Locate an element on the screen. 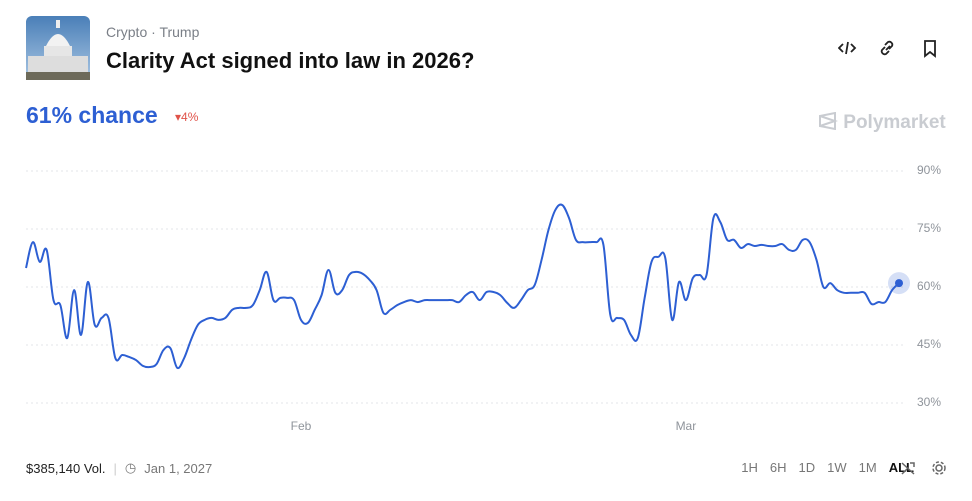 This screenshot has width=972, height=501. brand: Polymarket is located at coordinates (882, 122).